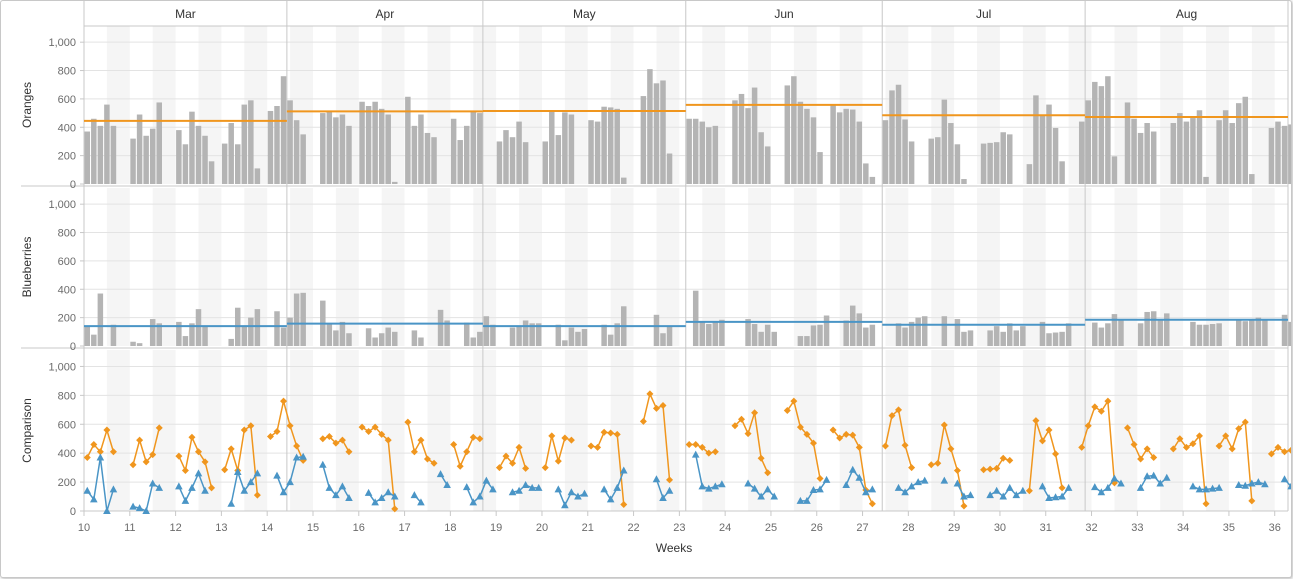 The image size is (1293, 579). I want to click on x-tick-label: 11, so click(129, 528).